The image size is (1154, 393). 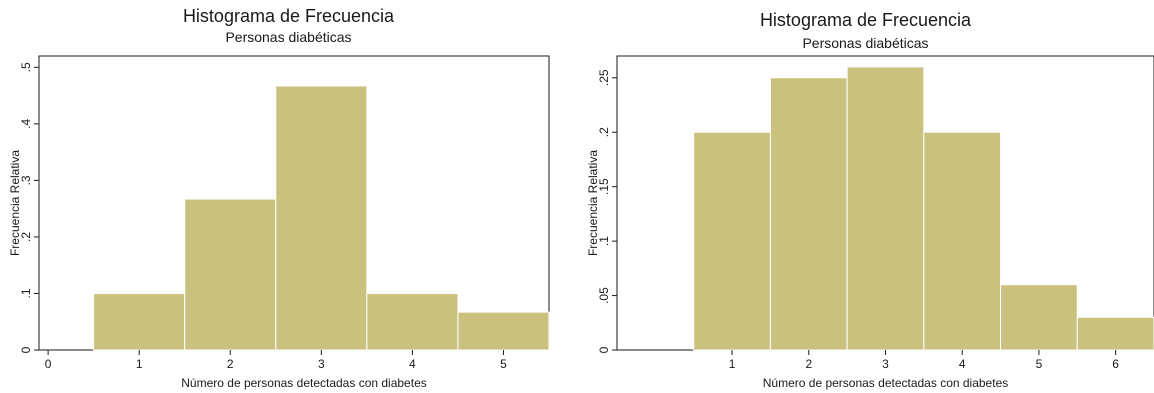 I want to click on y-tick-label: .15, so click(x=604, y=186).